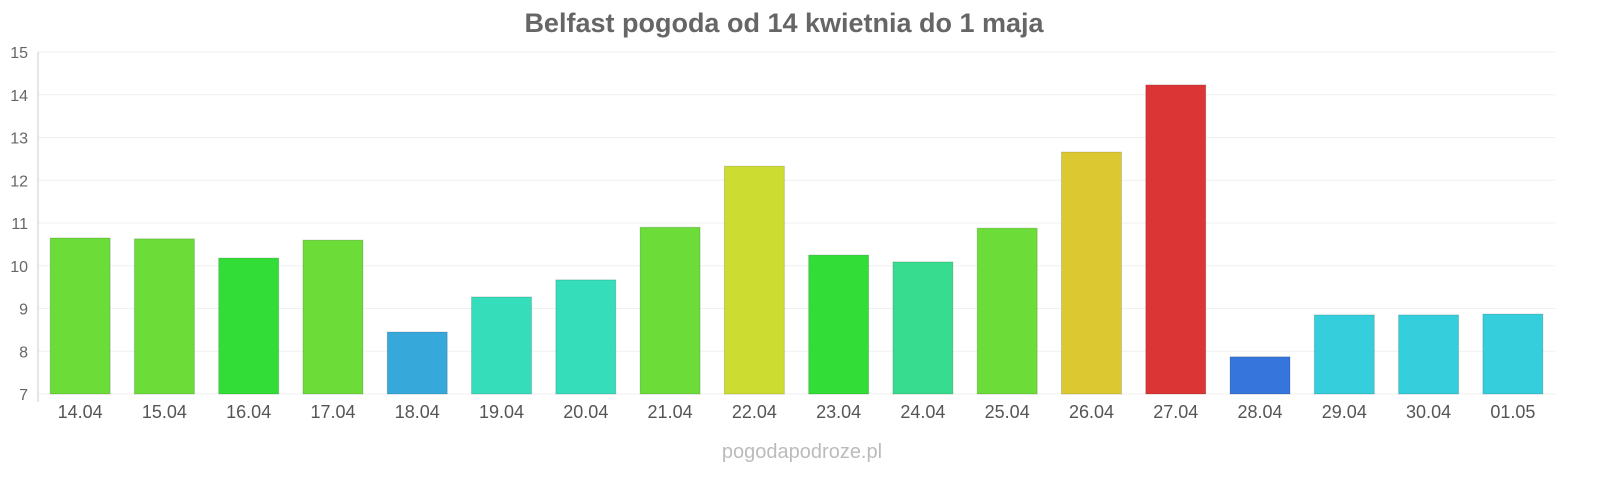 The image size is (1600, 480). Describe the element at coordinates (838, 412) in the screenshot. I see `x-tick-label: 23.04` at that location.